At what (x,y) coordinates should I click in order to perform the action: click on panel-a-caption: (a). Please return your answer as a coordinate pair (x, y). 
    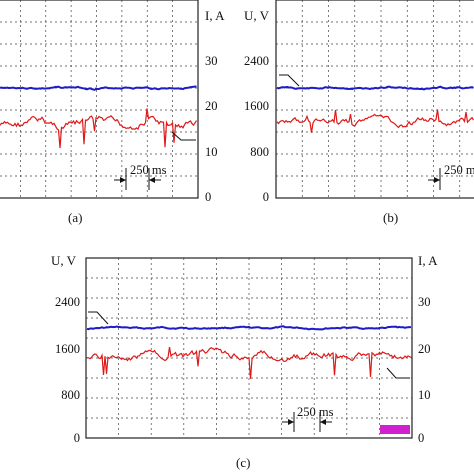
    Looking at the image, I should click on (75, 217).